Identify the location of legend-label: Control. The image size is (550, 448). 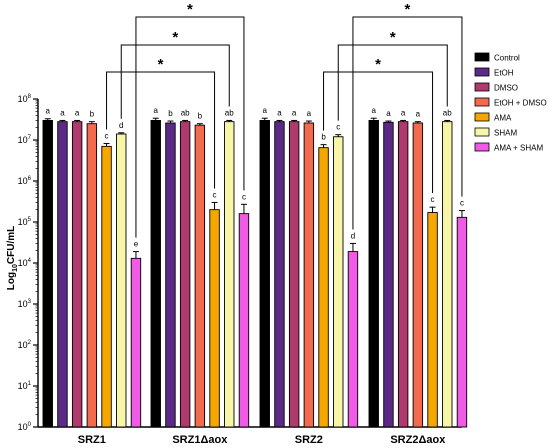
(507, 58).